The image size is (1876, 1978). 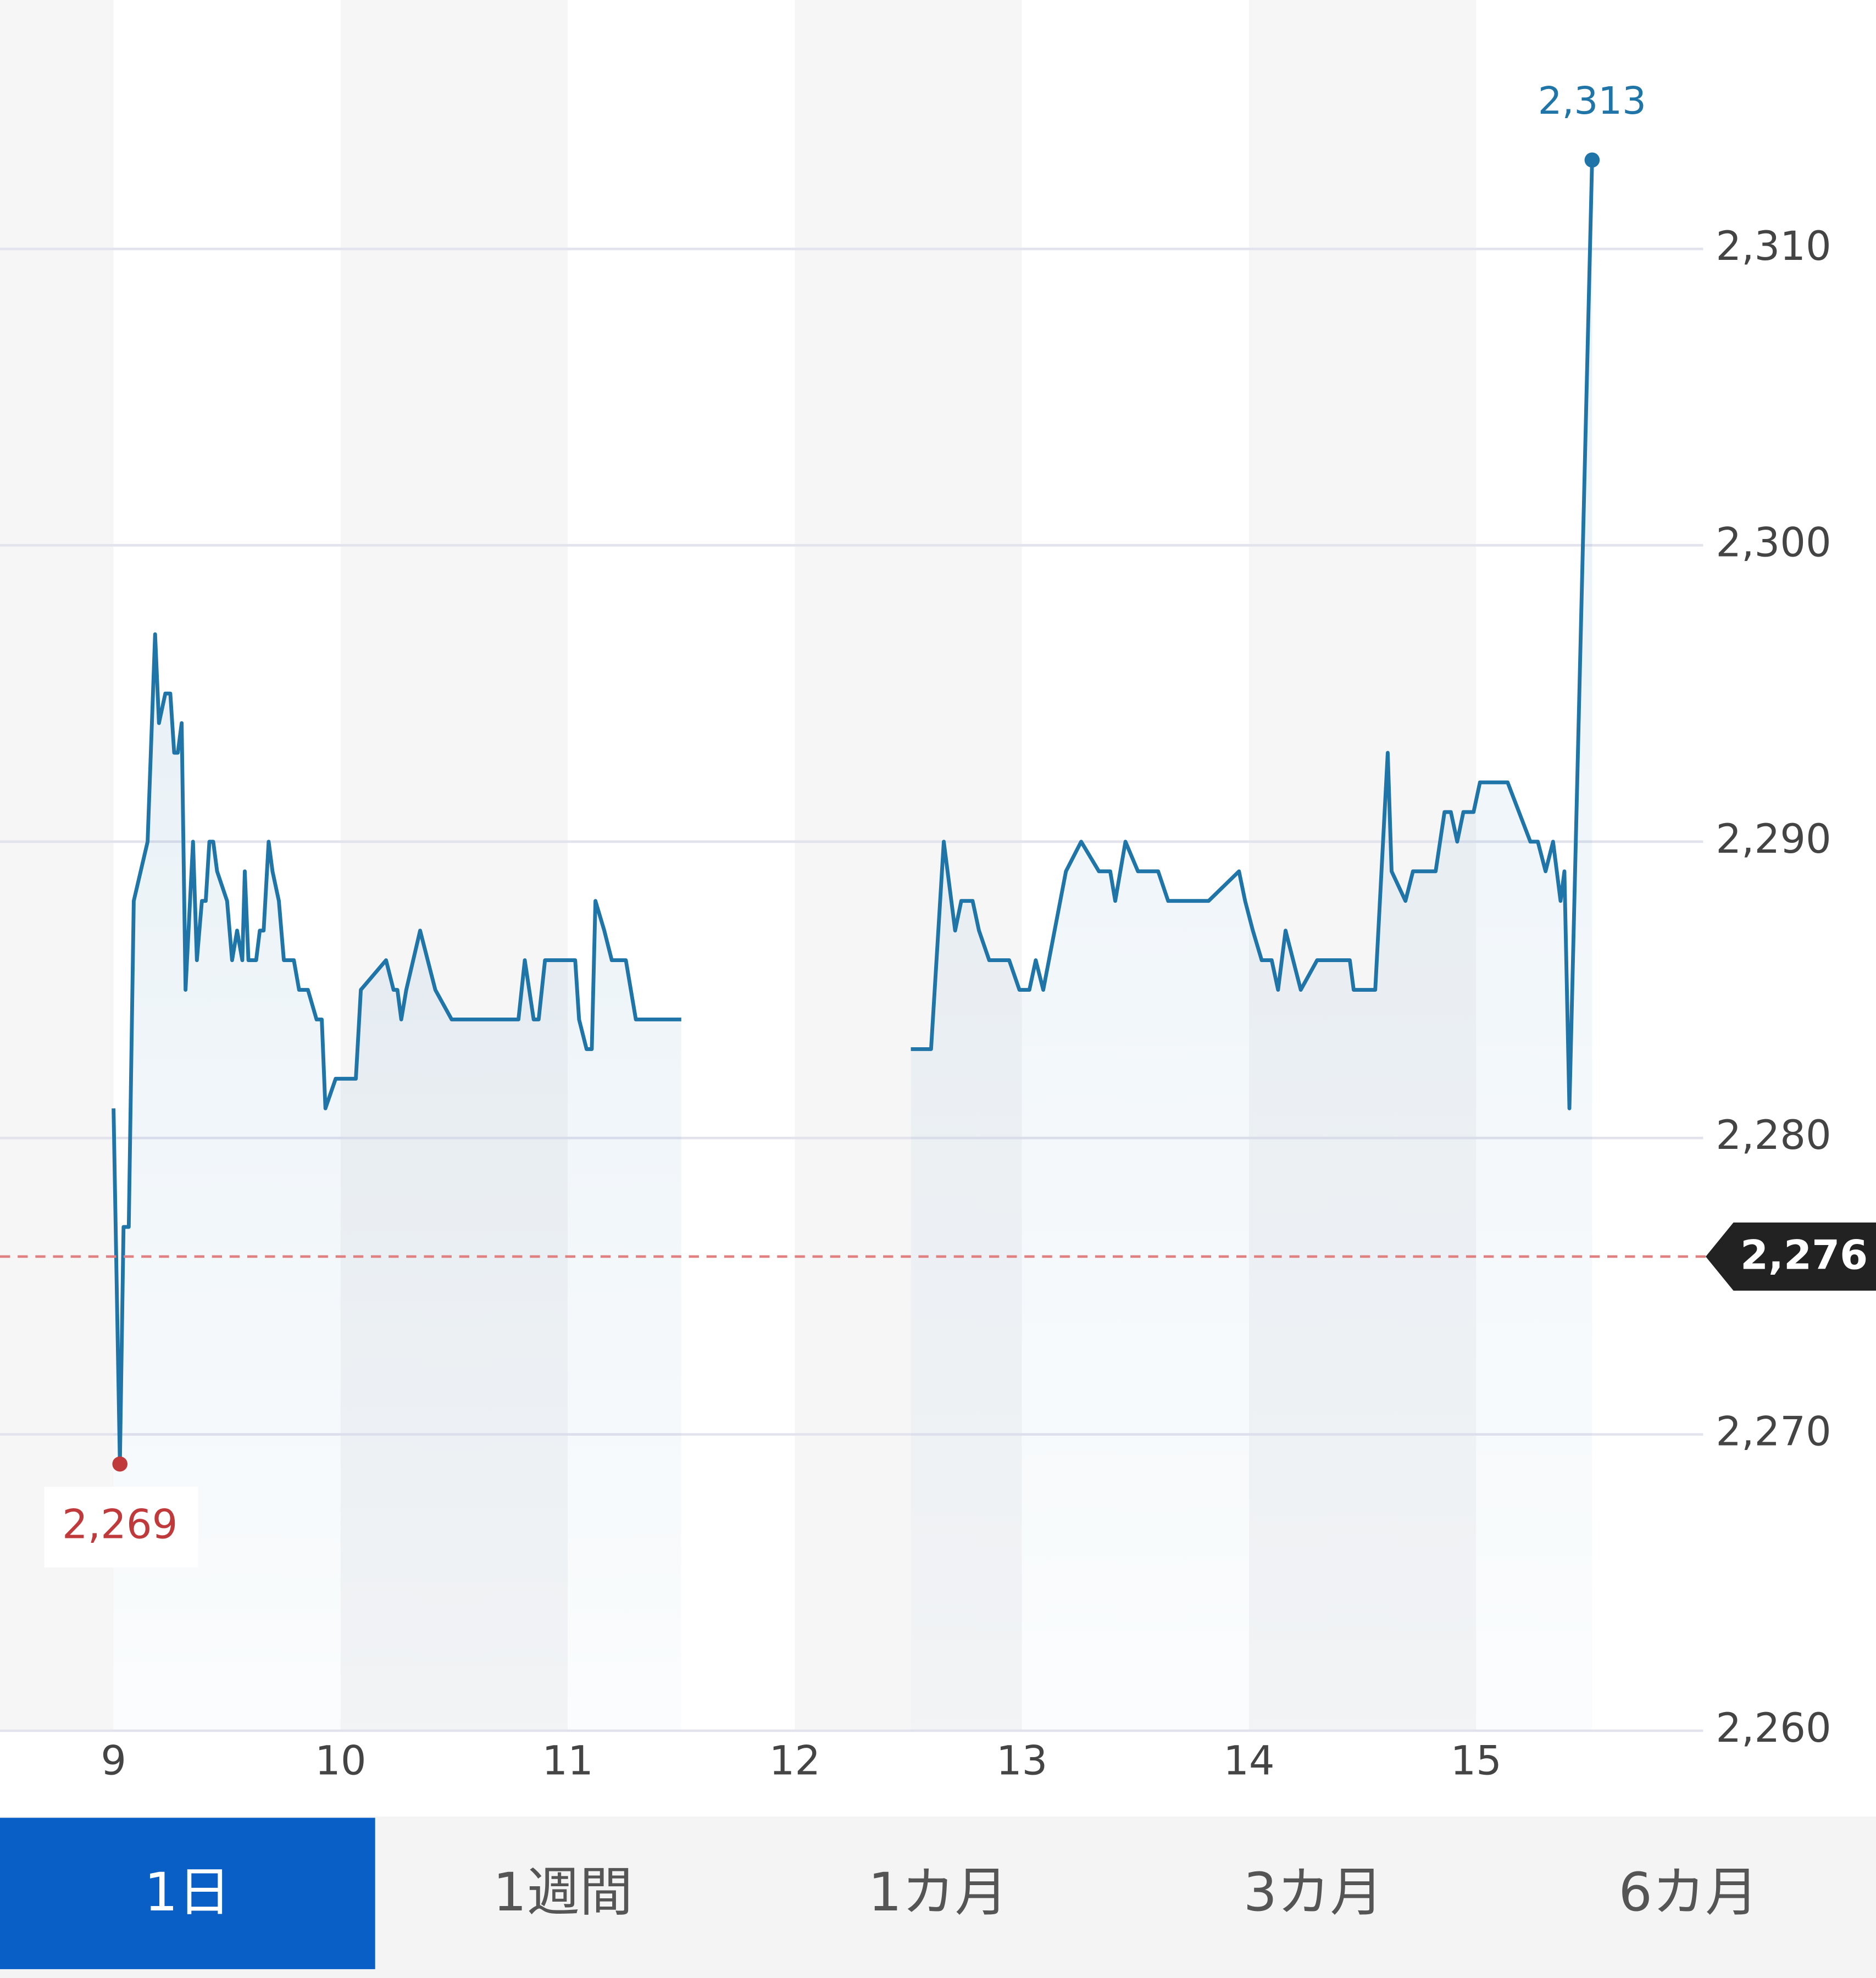 What do you see at coordinates (1774, 1135) in the screenshot?
I see `y-tick-label: 2,280` at bounding box center [1774, 1135].